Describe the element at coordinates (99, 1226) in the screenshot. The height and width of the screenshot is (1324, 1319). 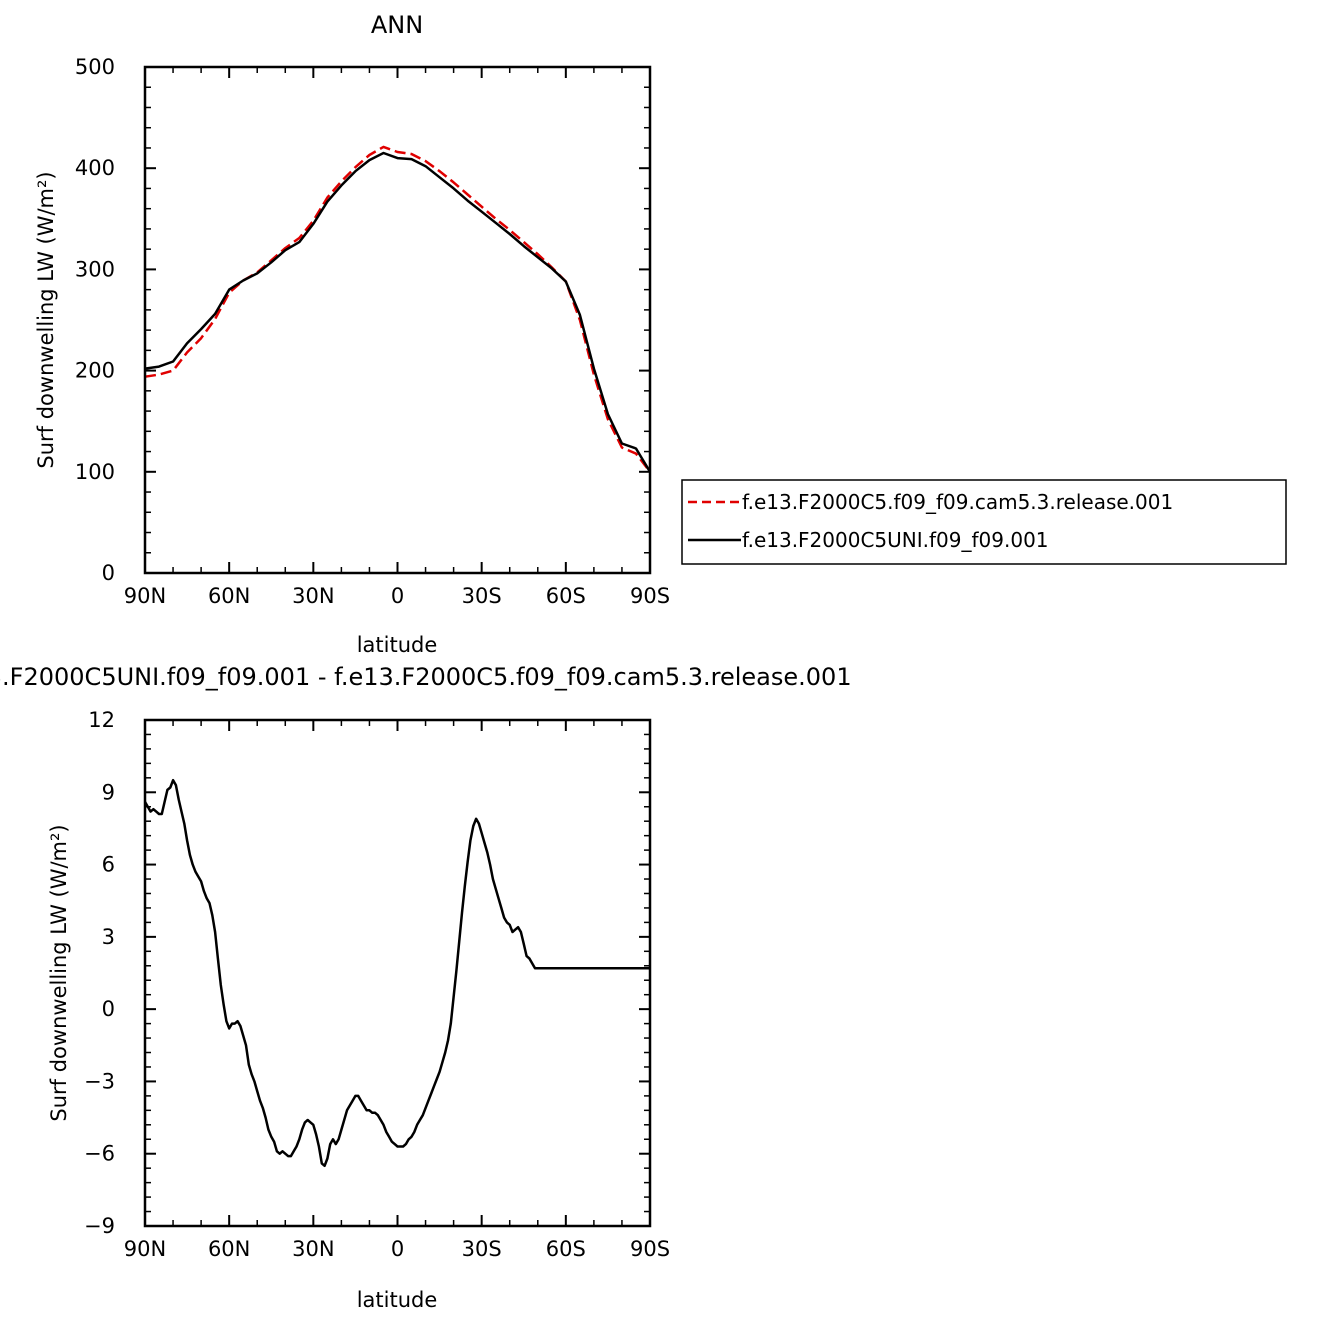
I see `bottom-chart-y-tick-label: −9` at that location.